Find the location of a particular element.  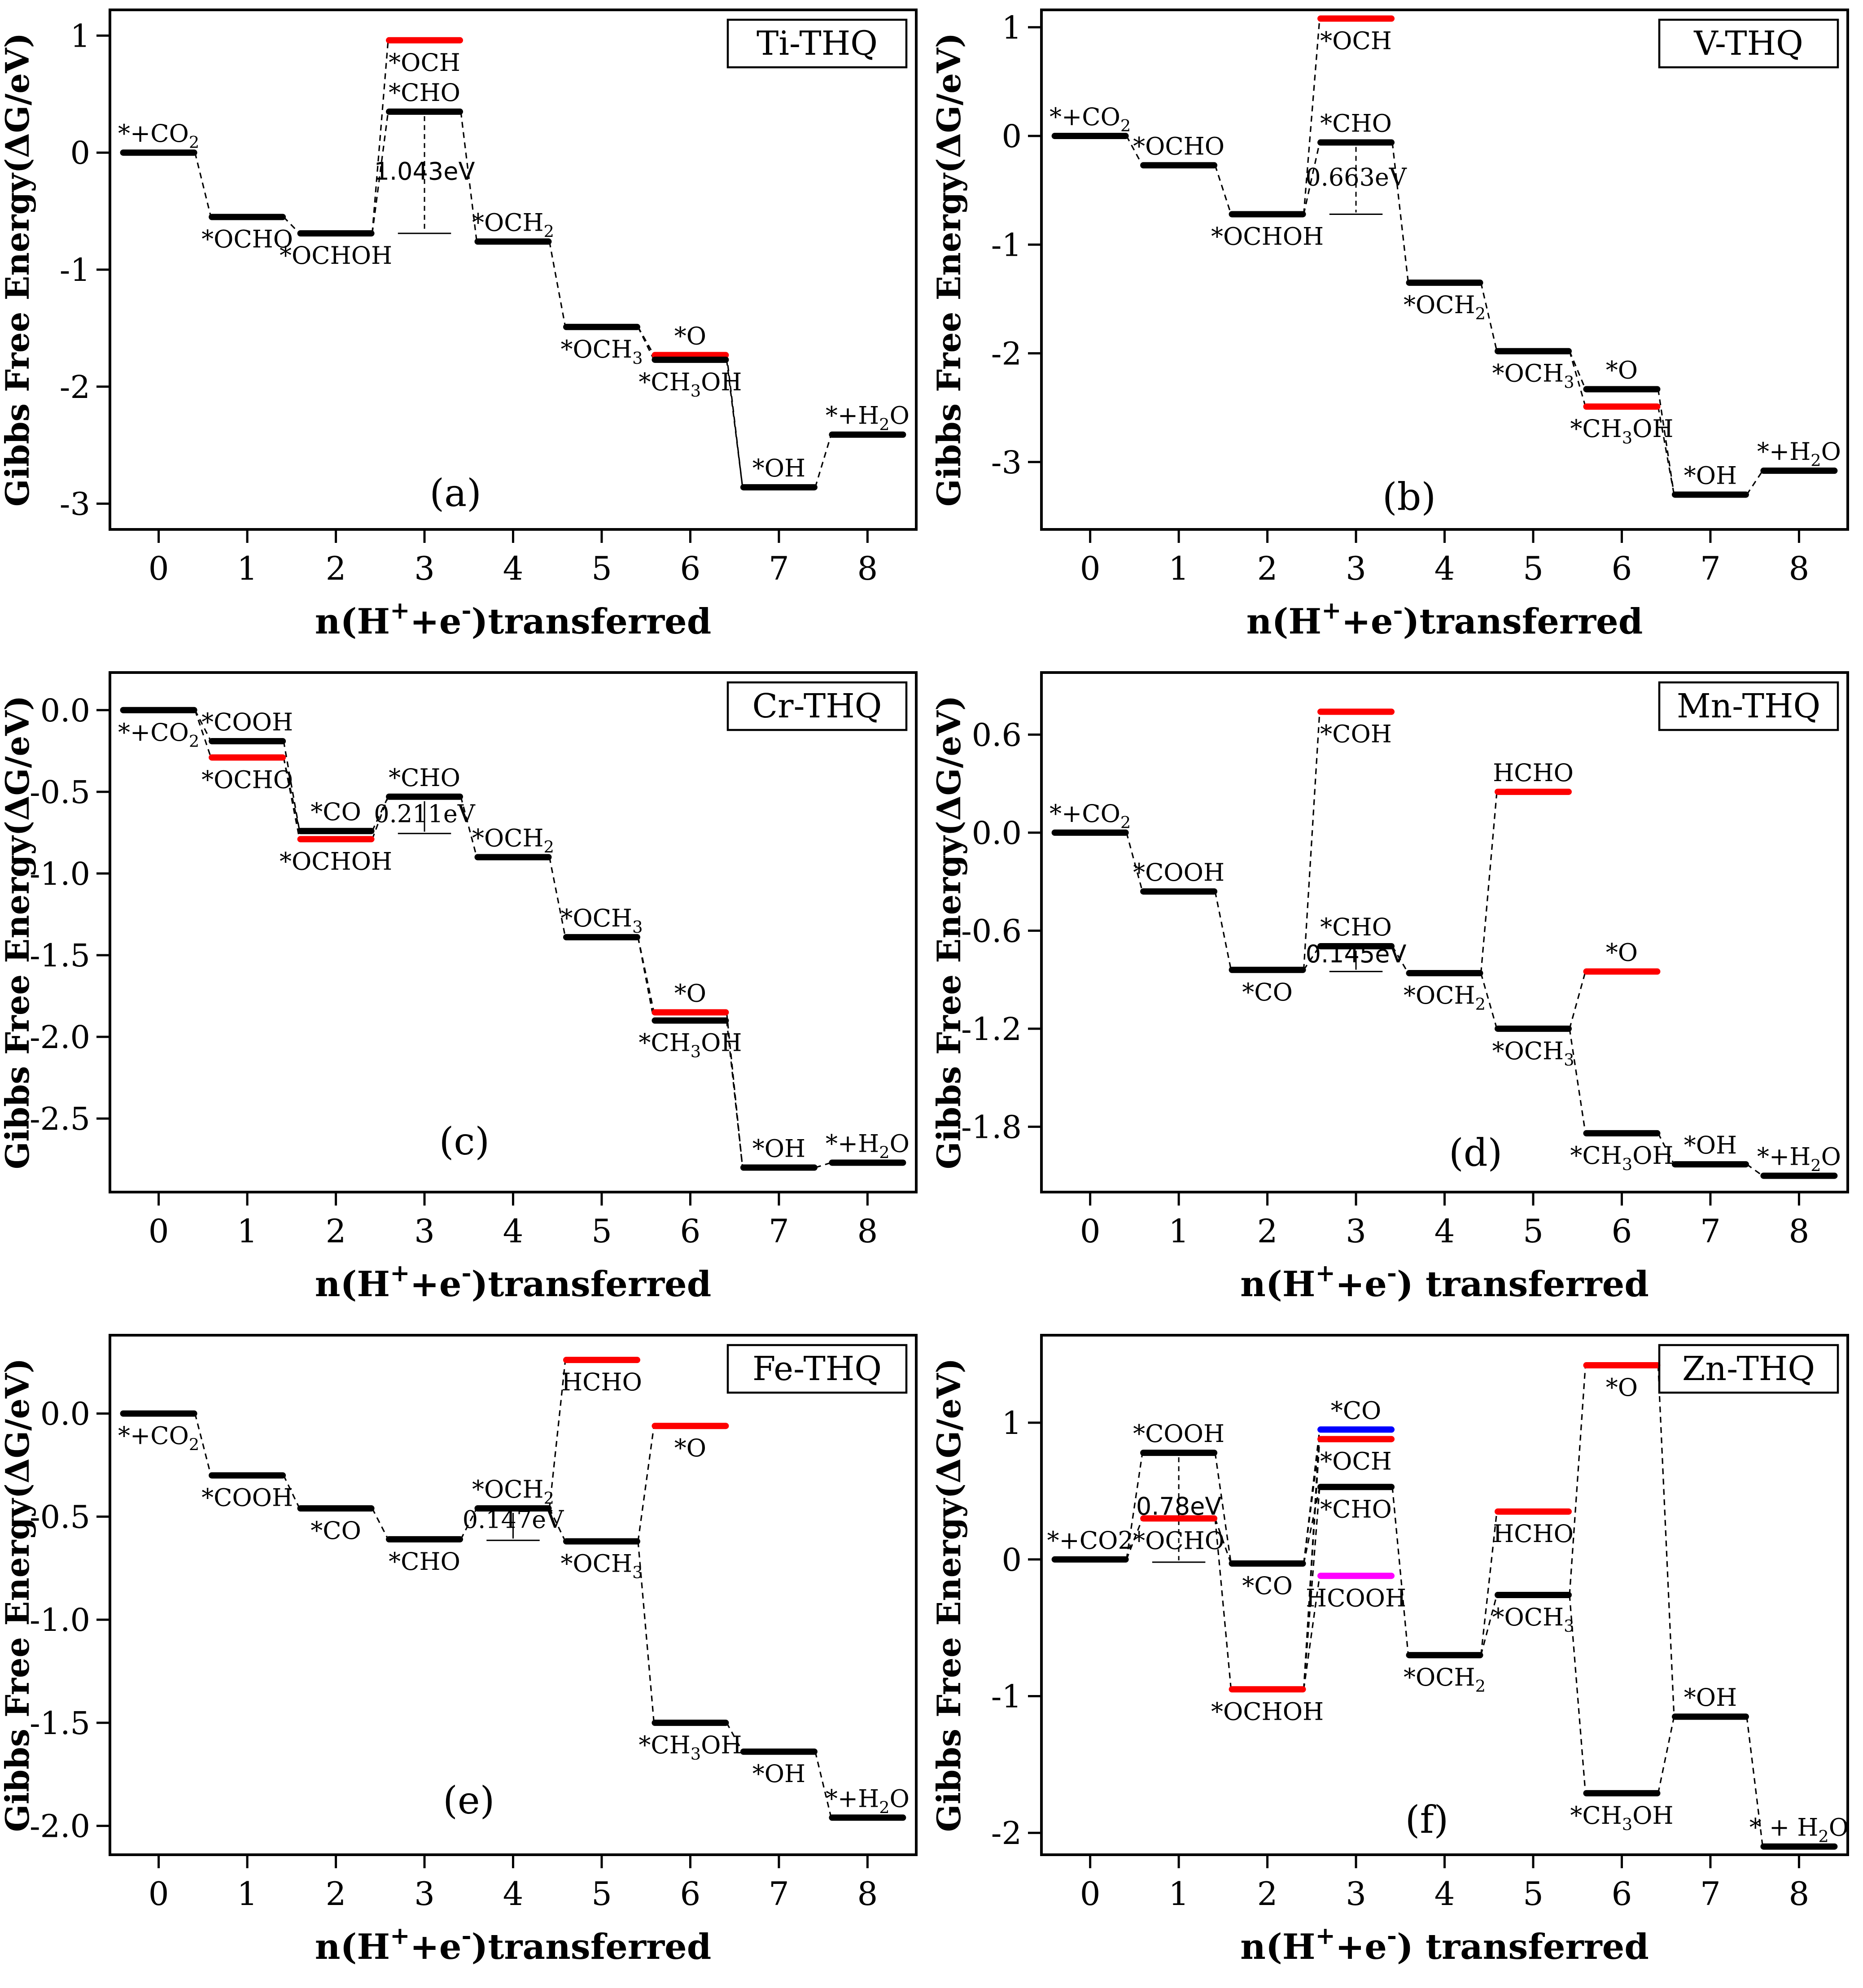

y-tick-label: -0.6 is located at coordinates (992, 931).